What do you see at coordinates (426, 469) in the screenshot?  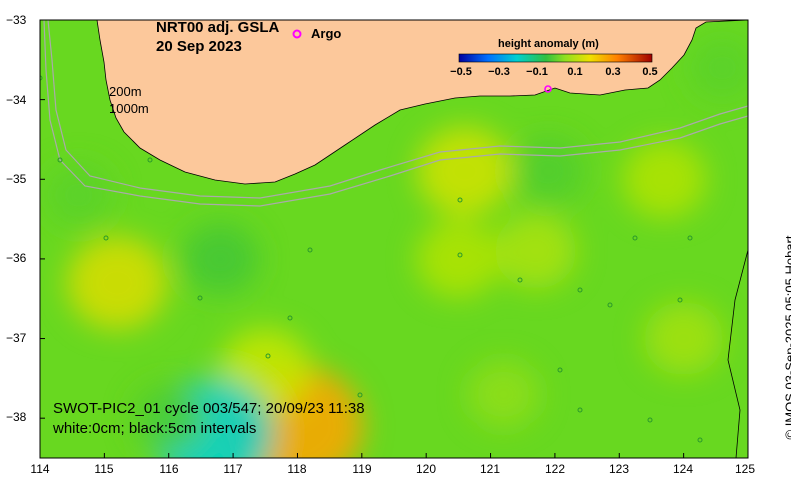 I see `x-tick-label: 120` at bounding box center [426, 469].